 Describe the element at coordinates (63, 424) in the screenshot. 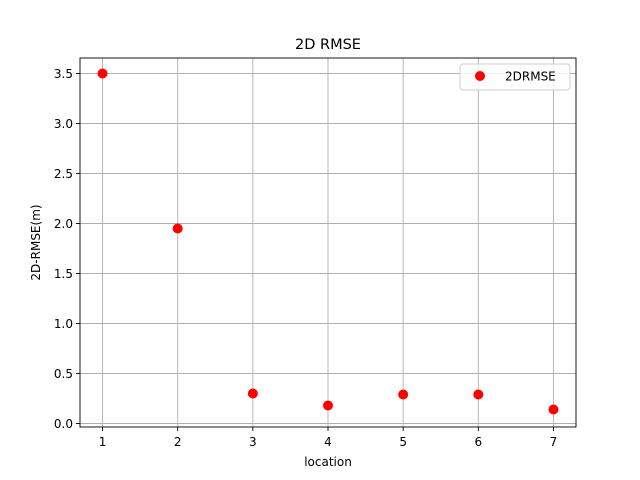

I see `y-tick-label: 0.0` at that location.